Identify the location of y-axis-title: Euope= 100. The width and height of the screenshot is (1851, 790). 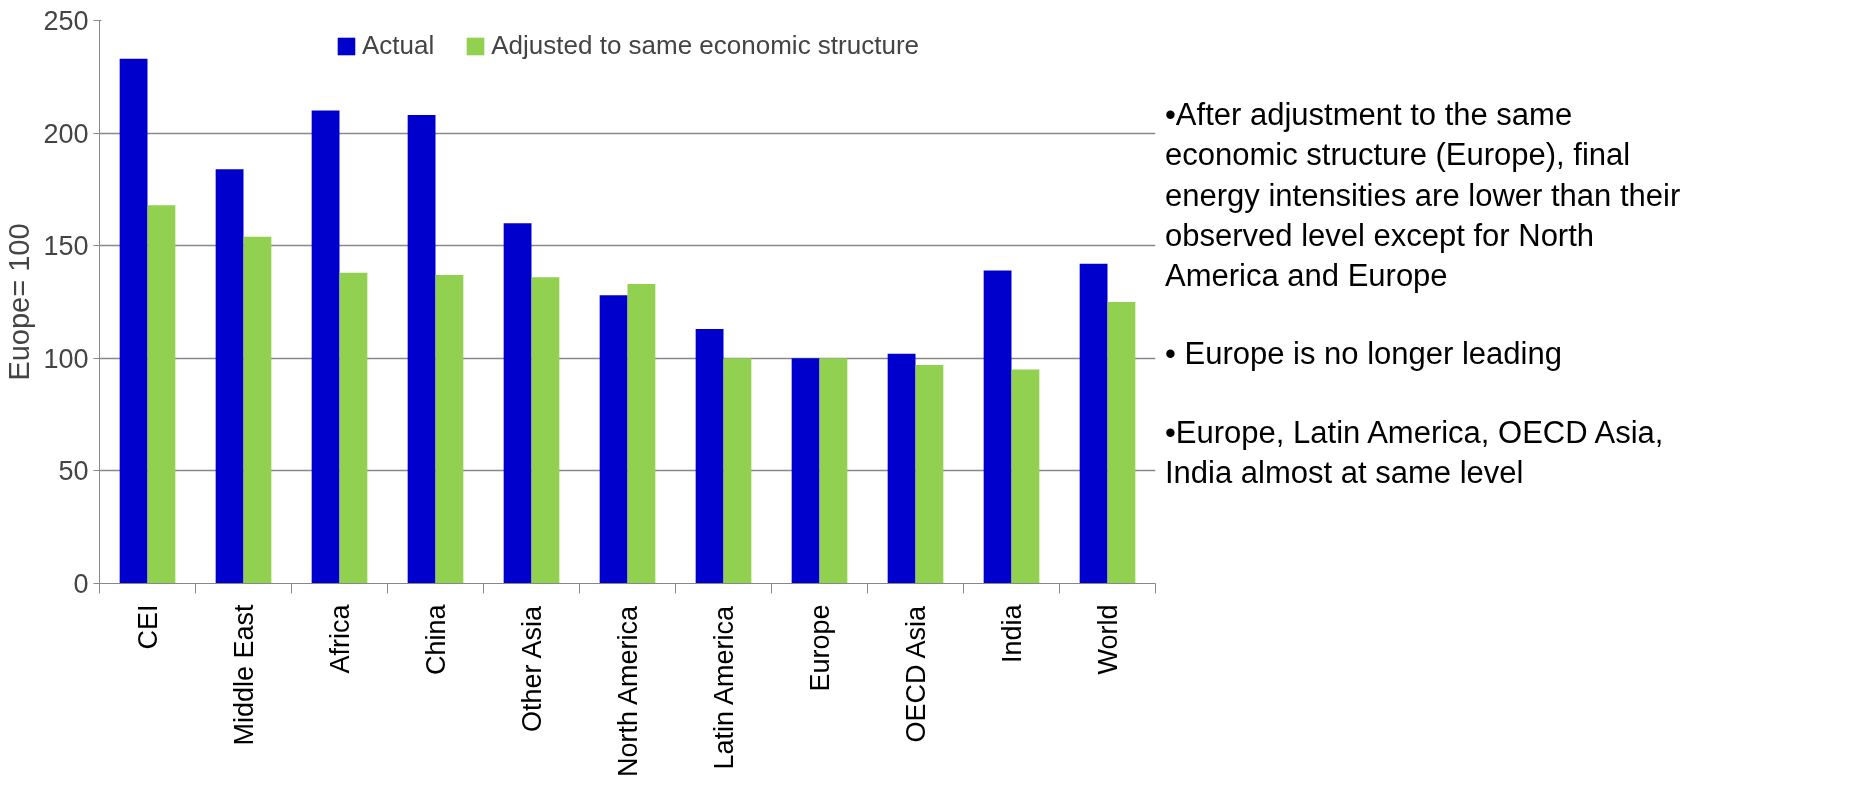
(19, 302).